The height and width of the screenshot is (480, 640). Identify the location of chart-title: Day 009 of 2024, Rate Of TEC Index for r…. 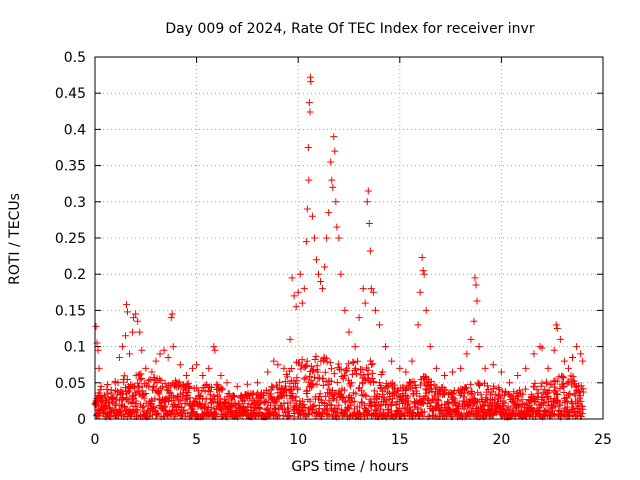
(349, 29).